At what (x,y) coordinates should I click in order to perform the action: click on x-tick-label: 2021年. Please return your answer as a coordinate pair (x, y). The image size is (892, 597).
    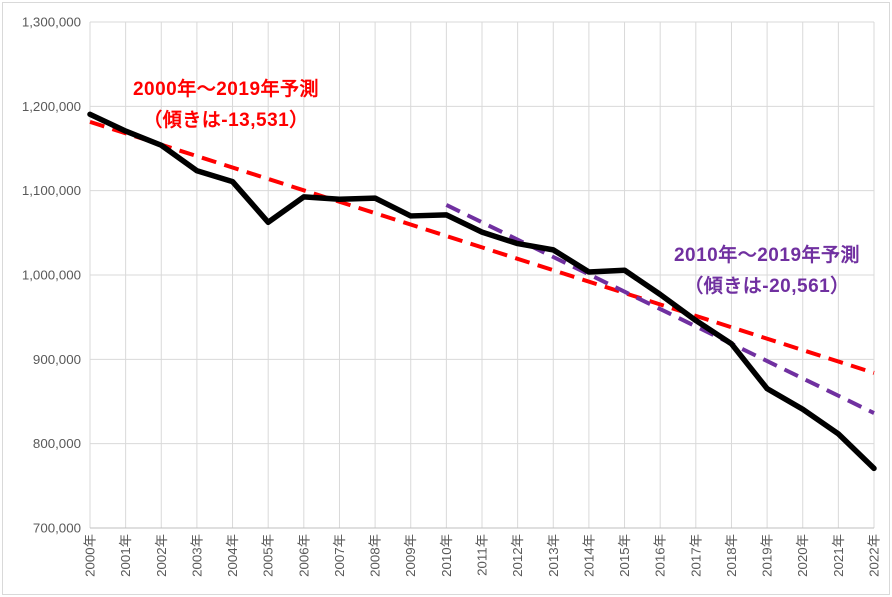
    Looking at the image, I should click on (838, 555).